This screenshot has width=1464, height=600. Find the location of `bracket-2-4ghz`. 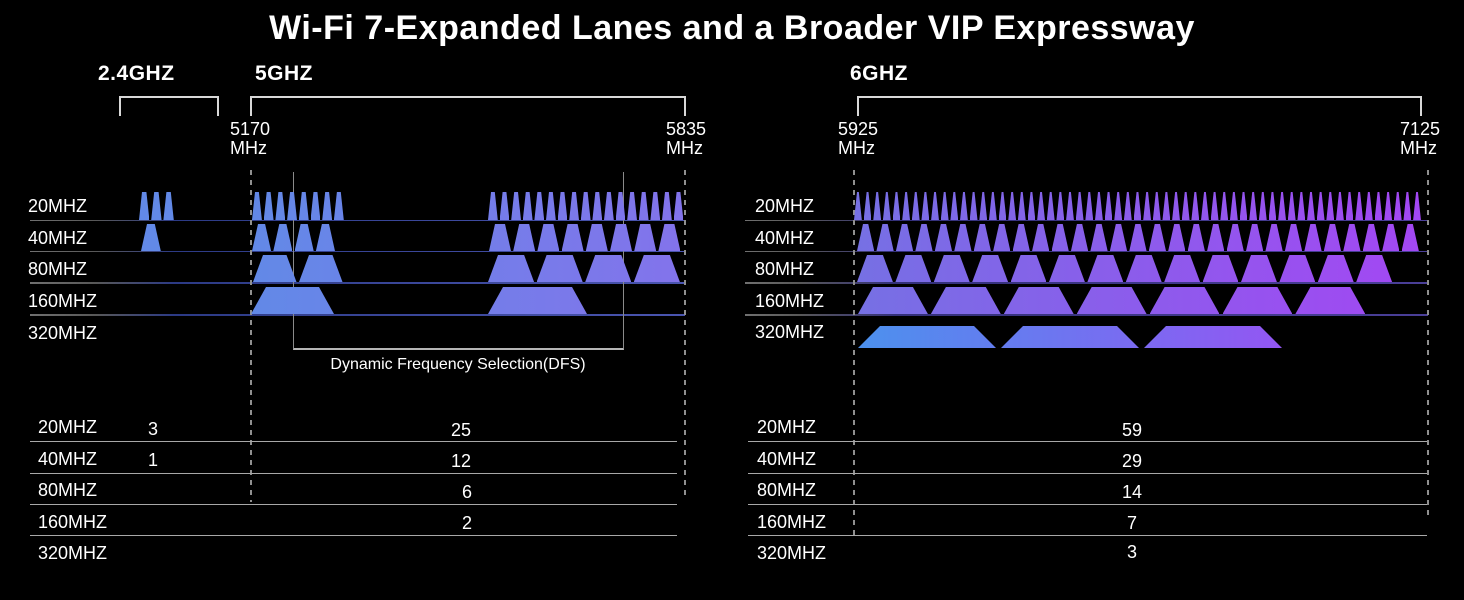

bracket-2-4ghz is located at coordinates (169, 106).